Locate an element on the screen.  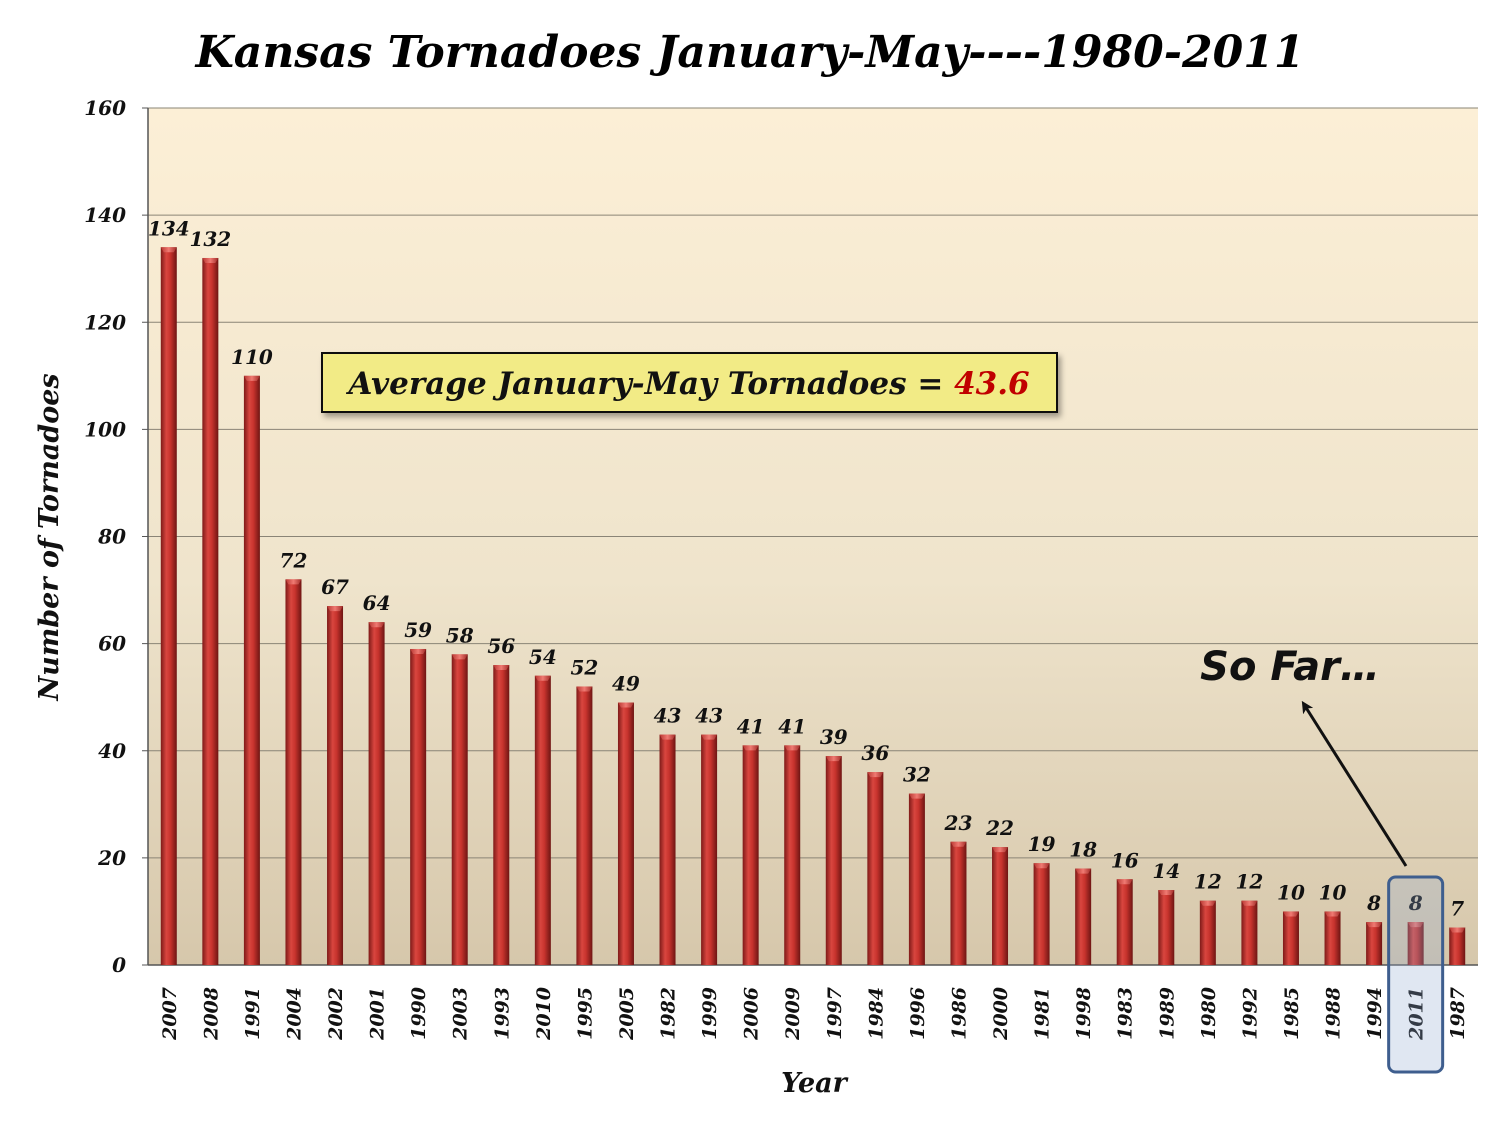
x-tick-label: 1990 is located at coordinates (419, 1013).